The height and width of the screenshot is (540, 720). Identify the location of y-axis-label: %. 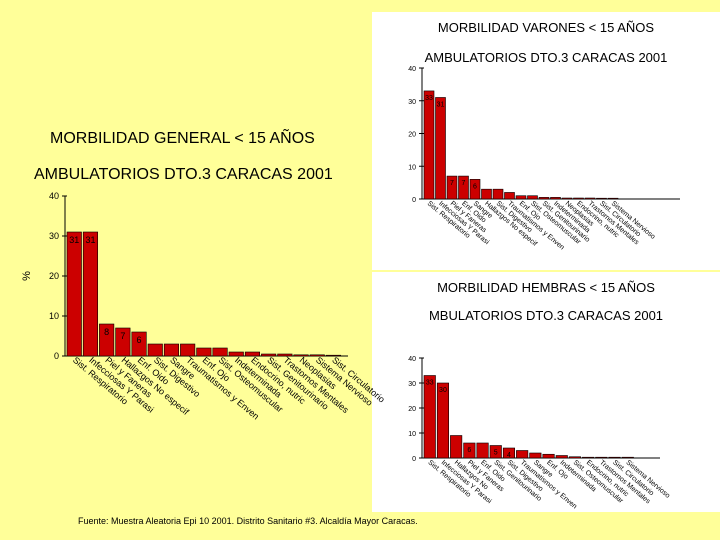
(27, 276).